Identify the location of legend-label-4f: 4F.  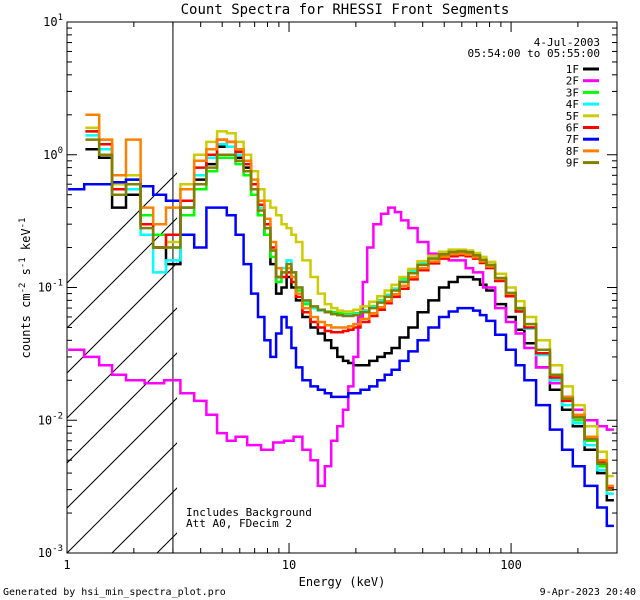
(572, 104).